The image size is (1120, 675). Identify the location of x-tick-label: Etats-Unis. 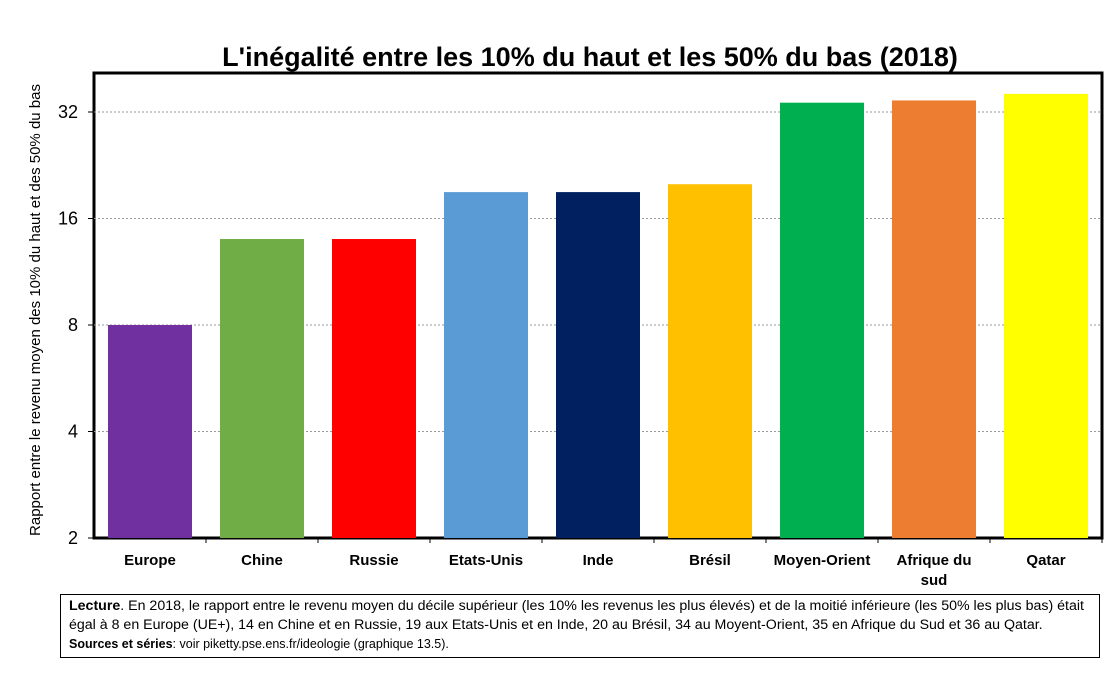
(486, 560).